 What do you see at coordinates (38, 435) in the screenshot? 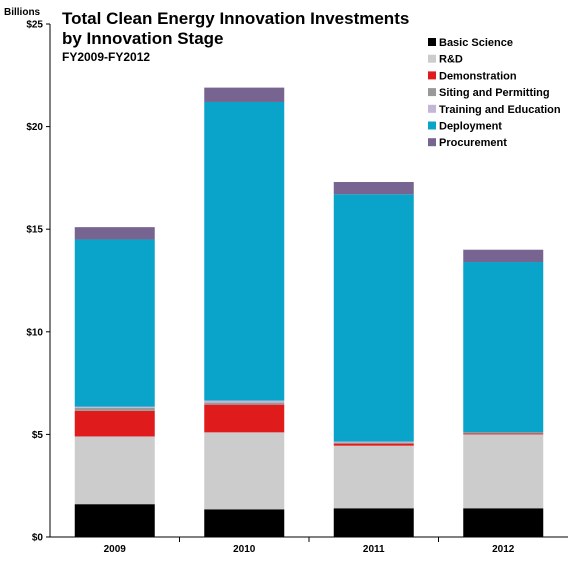
I see `y-tick-label: $5` at bounding box center [38, 435].